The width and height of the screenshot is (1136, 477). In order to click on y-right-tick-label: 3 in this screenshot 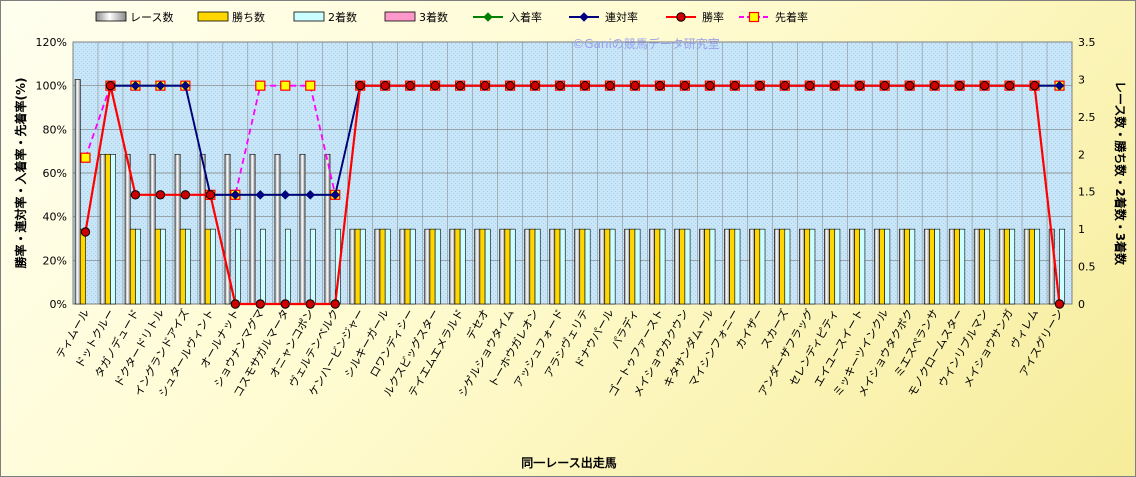, I will do `click(1081, 79)`.